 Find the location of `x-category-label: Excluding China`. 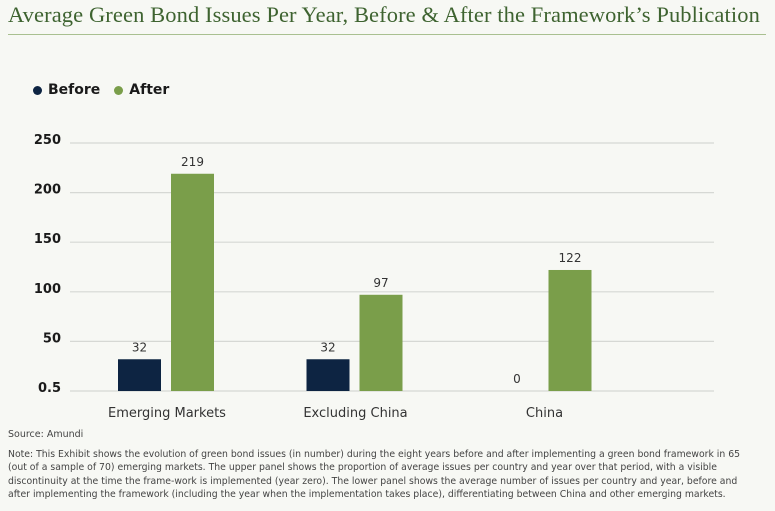

x-category-label: Excluding China is located at coordinates (355, 413).